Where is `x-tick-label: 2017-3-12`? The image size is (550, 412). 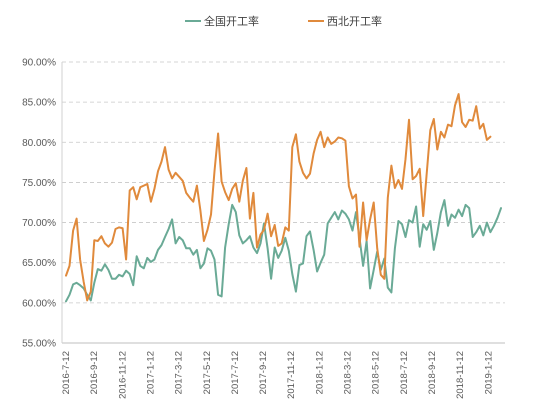
x-tick-label: 2017-3-12 is located at coordinates (179, 372).